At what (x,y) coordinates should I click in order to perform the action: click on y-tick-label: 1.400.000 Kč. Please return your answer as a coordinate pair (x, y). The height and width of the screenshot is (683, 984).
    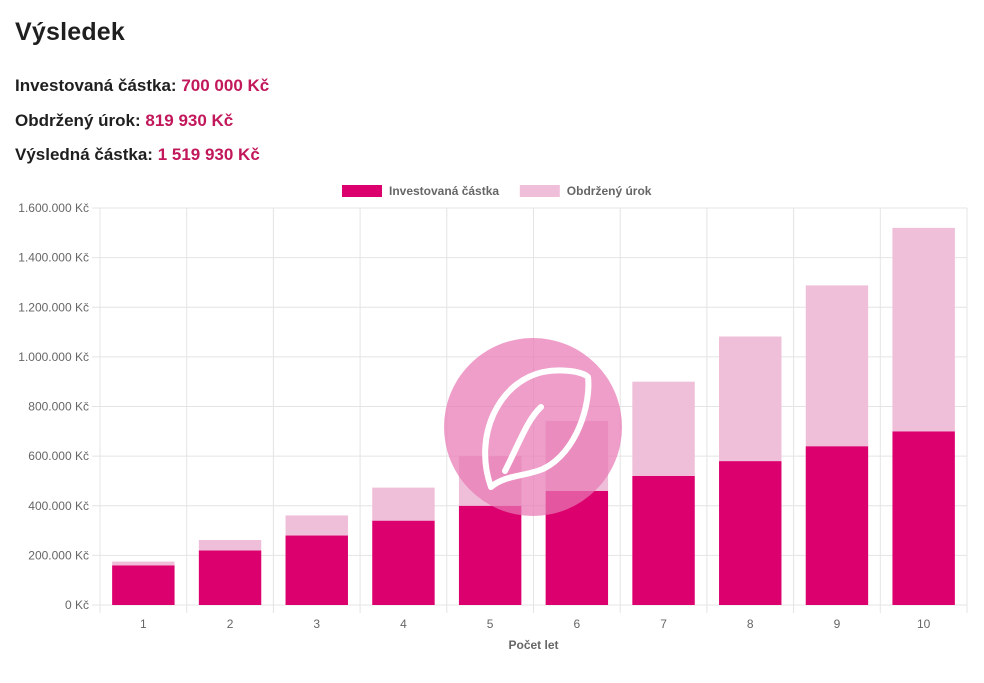
    Looking at the image, I should click on (53, 258).